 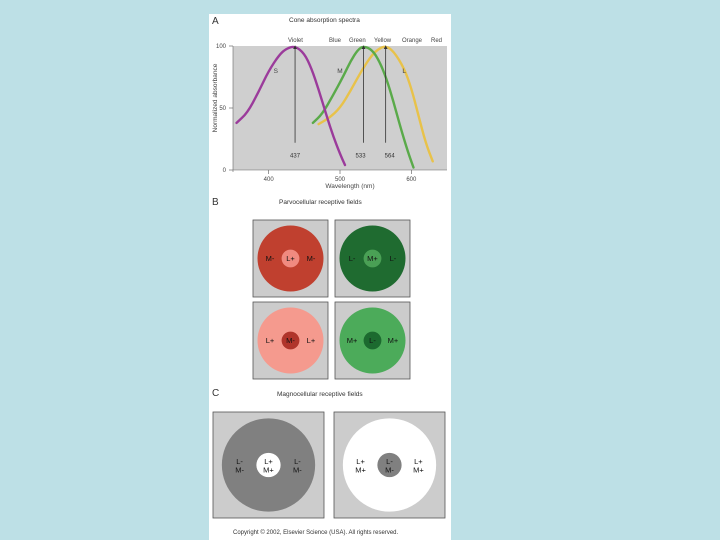 I want to click on panel-c-letter: C, so click(x=216, y=393).